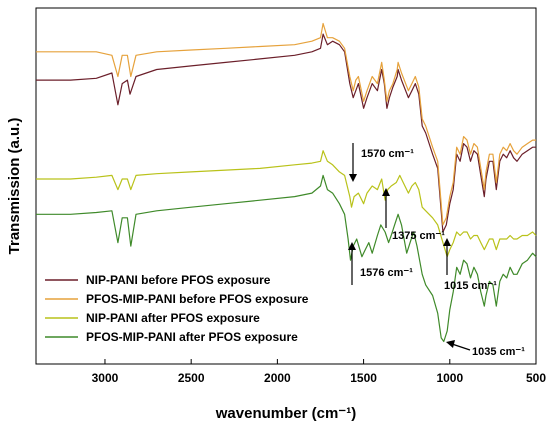 Image resolution: width=550 pixels, height=428 pixels. What do you see at coordinates (173, 318) in the screenshot?
I see `legend-label-nip-after: NIP-PANI after PFOS exposure` at bounding box center [173, 318].